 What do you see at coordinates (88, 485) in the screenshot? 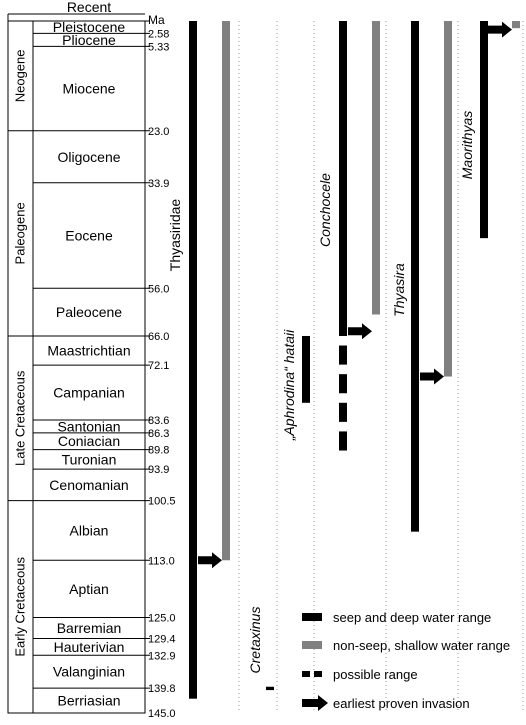
I see `stage-label: Cenomanian` at bounding box center [88, 485].